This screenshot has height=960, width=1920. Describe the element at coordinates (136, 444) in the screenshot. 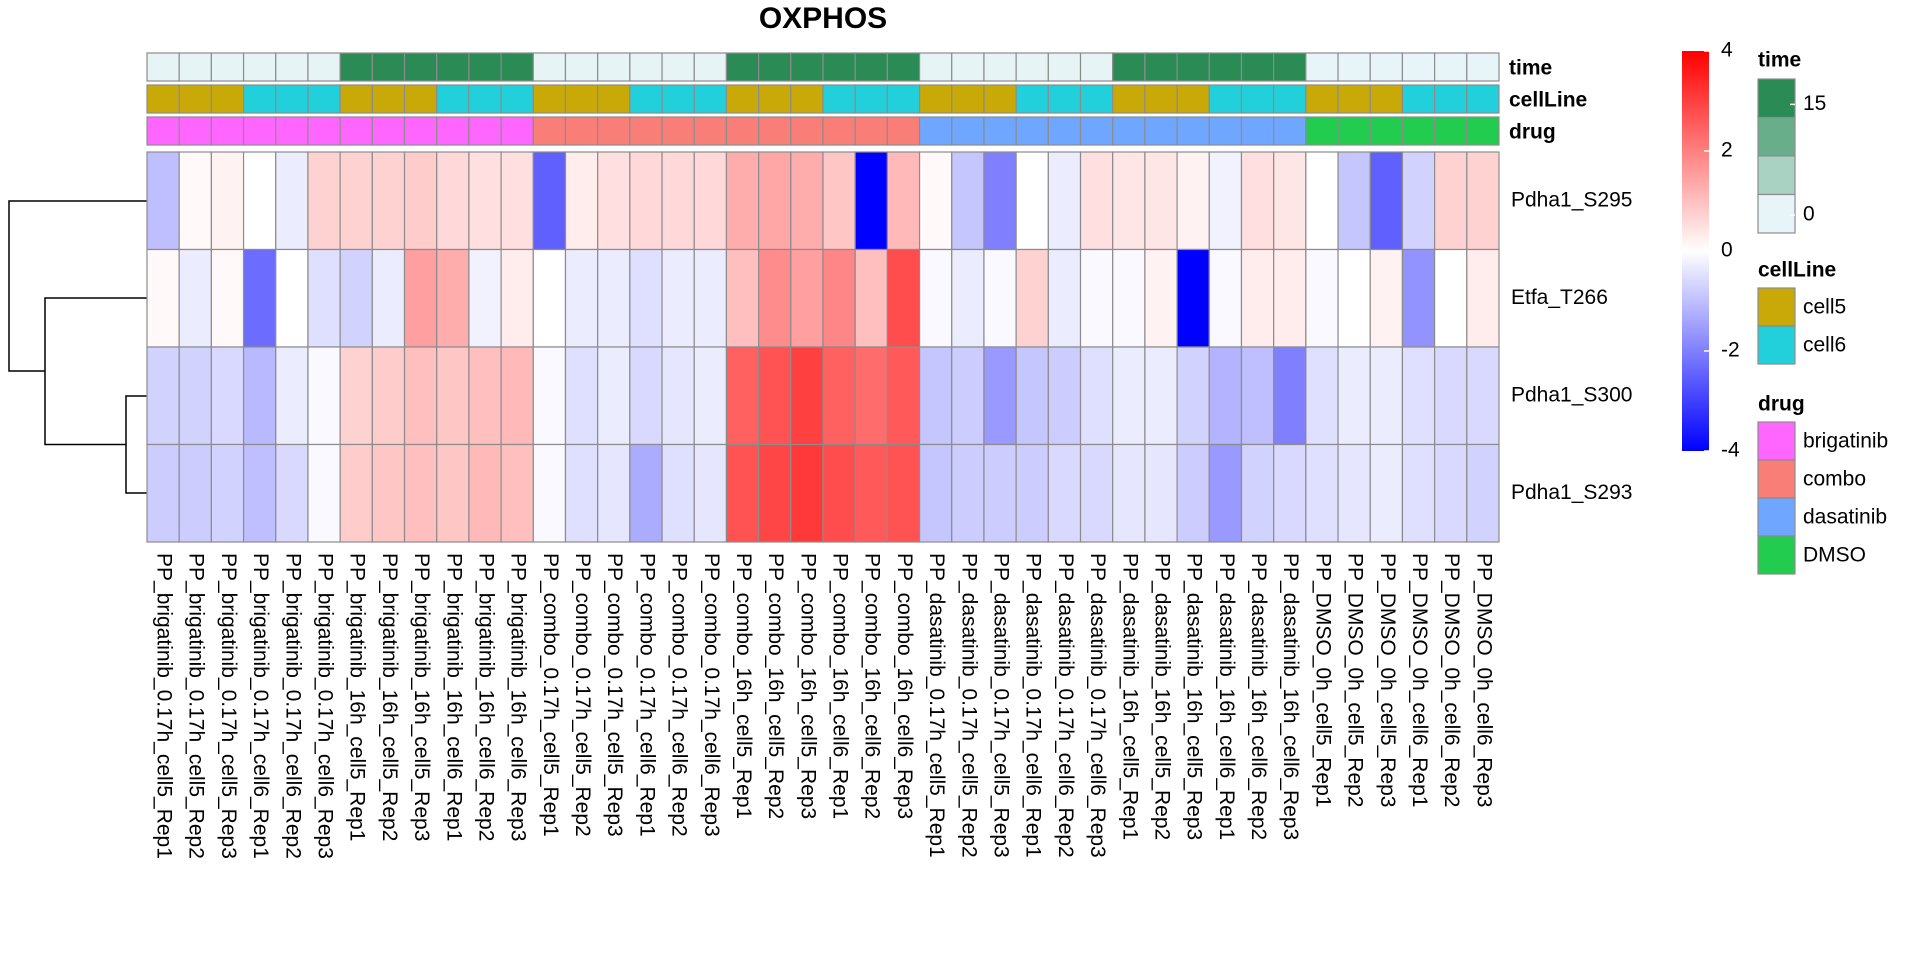

I see `dendrogram-branch` at that location.